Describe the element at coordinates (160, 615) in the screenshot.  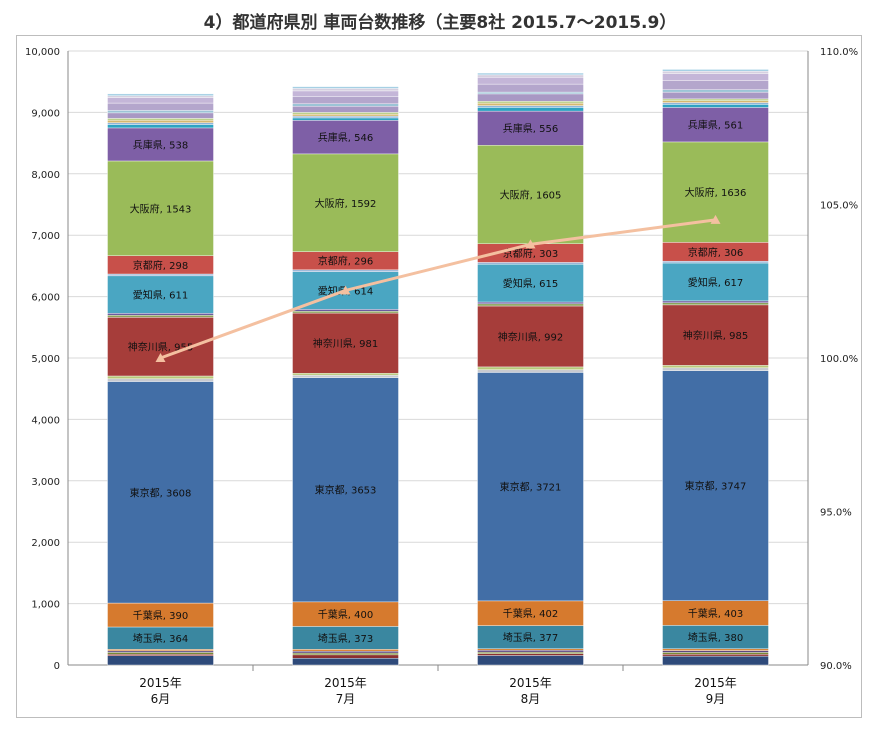
I see `data-label: 千葉県, 390` at that location.